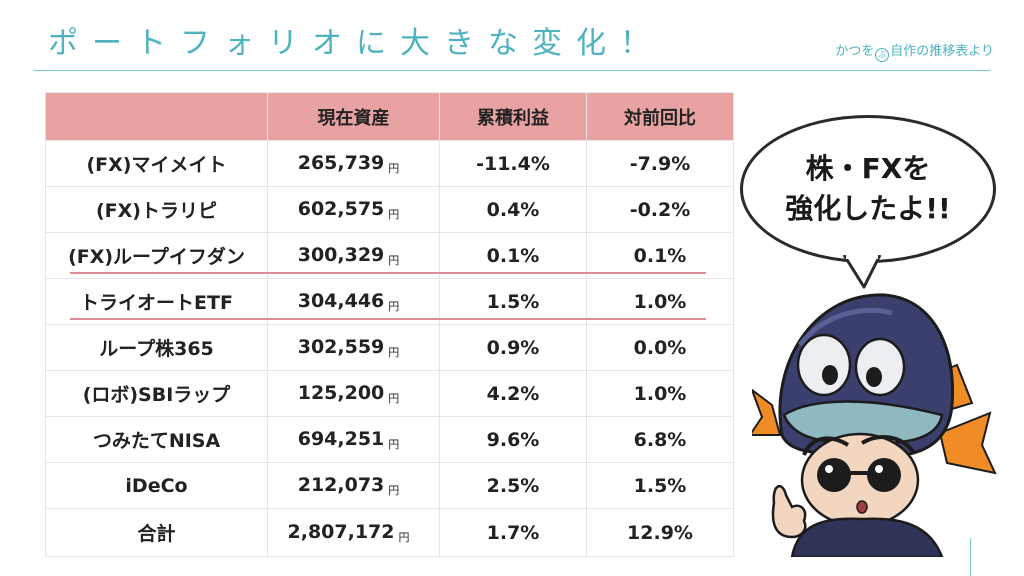 This screenshot has height=576, width=1024. Describe the element at coordinates (341, 484) in the screenshot. I see `amount-value: 212,073` at that location.